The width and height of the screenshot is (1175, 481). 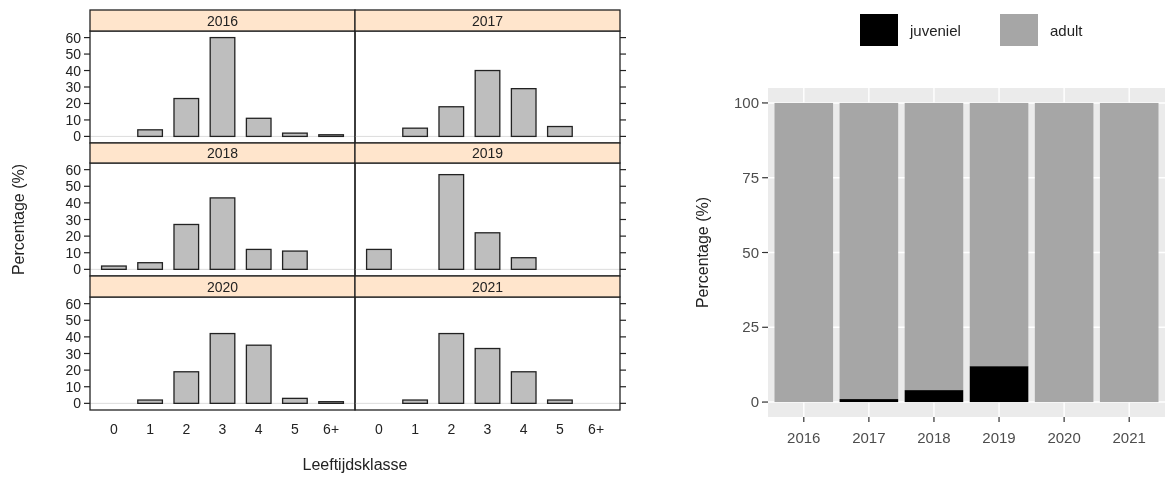 What do you see at coordinates (934, 437) in the screenshot?
I see `x-tick-label: 2018` at bounding box center [934, 437].